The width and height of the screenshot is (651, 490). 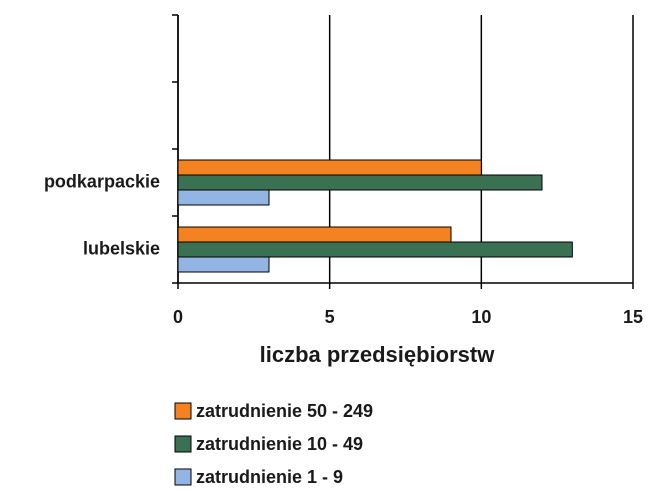 I want to click on x-tick-label: 15, so click(x=633, y=317).